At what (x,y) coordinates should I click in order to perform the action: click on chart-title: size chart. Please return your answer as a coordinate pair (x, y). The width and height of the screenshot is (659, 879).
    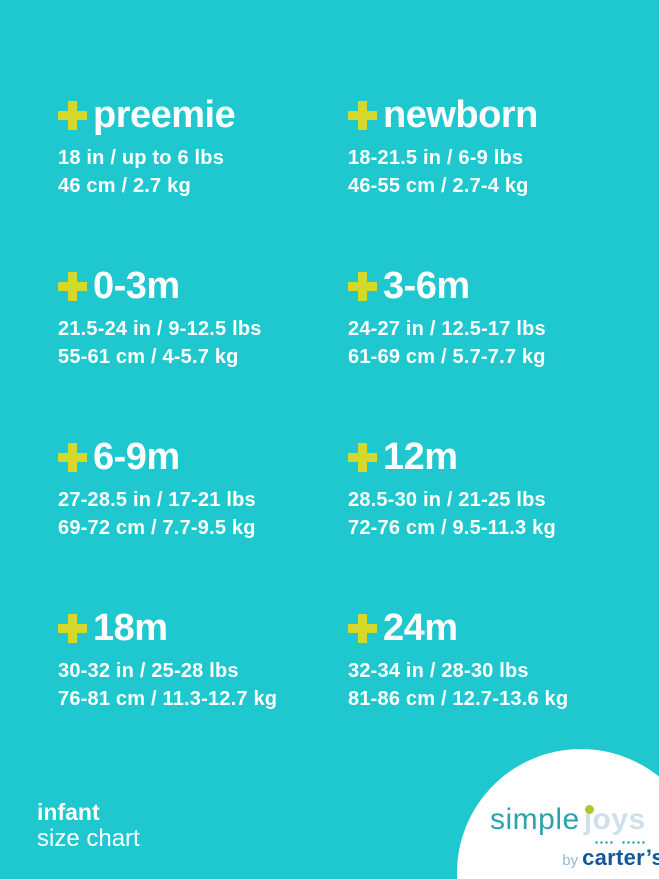
    Looking at the image, I should click on (88, 838).